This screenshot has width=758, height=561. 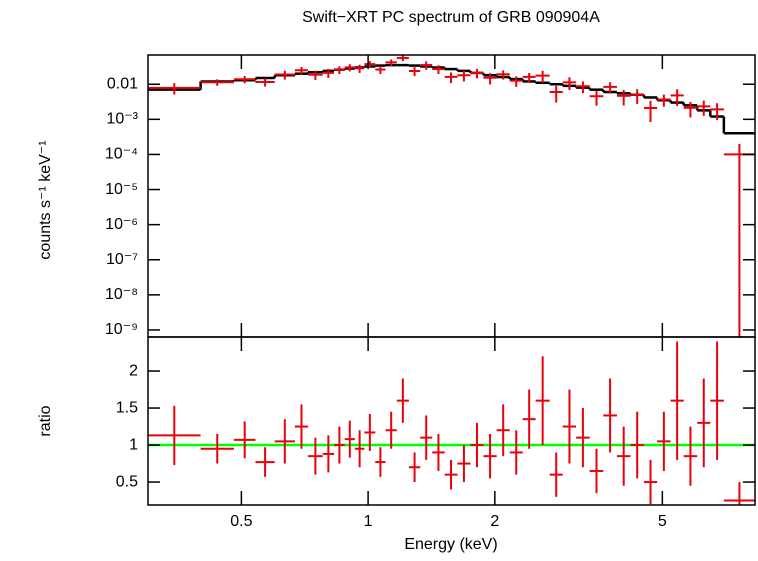 I want to click on x-tick-label: 2, so click(x=494, y=521).